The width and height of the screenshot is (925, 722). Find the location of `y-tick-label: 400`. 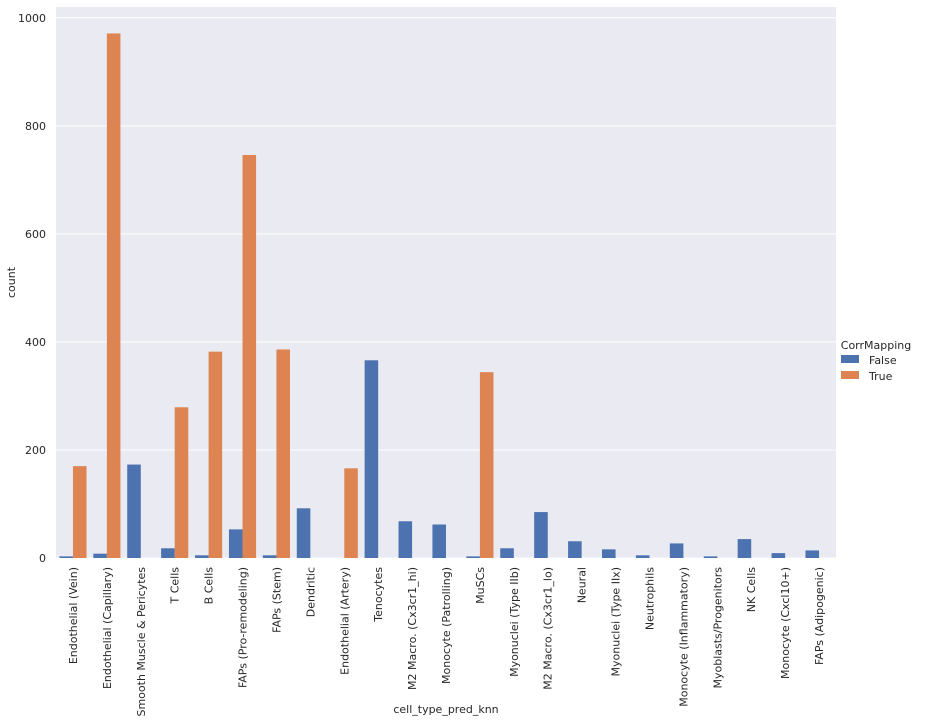

y-tick-label: 400 is located at coordinates (35, 342).